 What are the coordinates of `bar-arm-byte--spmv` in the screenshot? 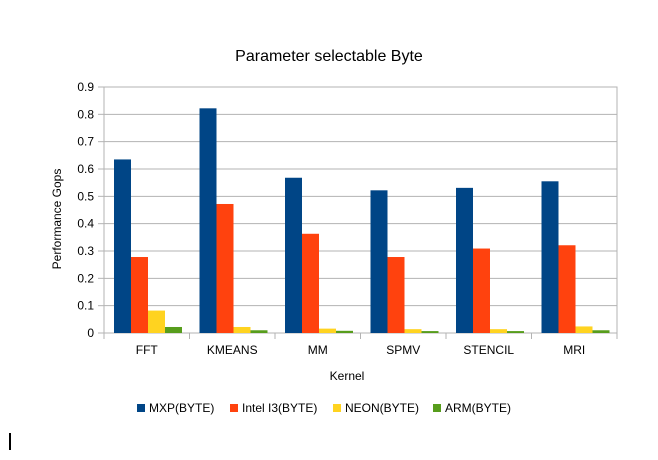 It's located at (430, 332).